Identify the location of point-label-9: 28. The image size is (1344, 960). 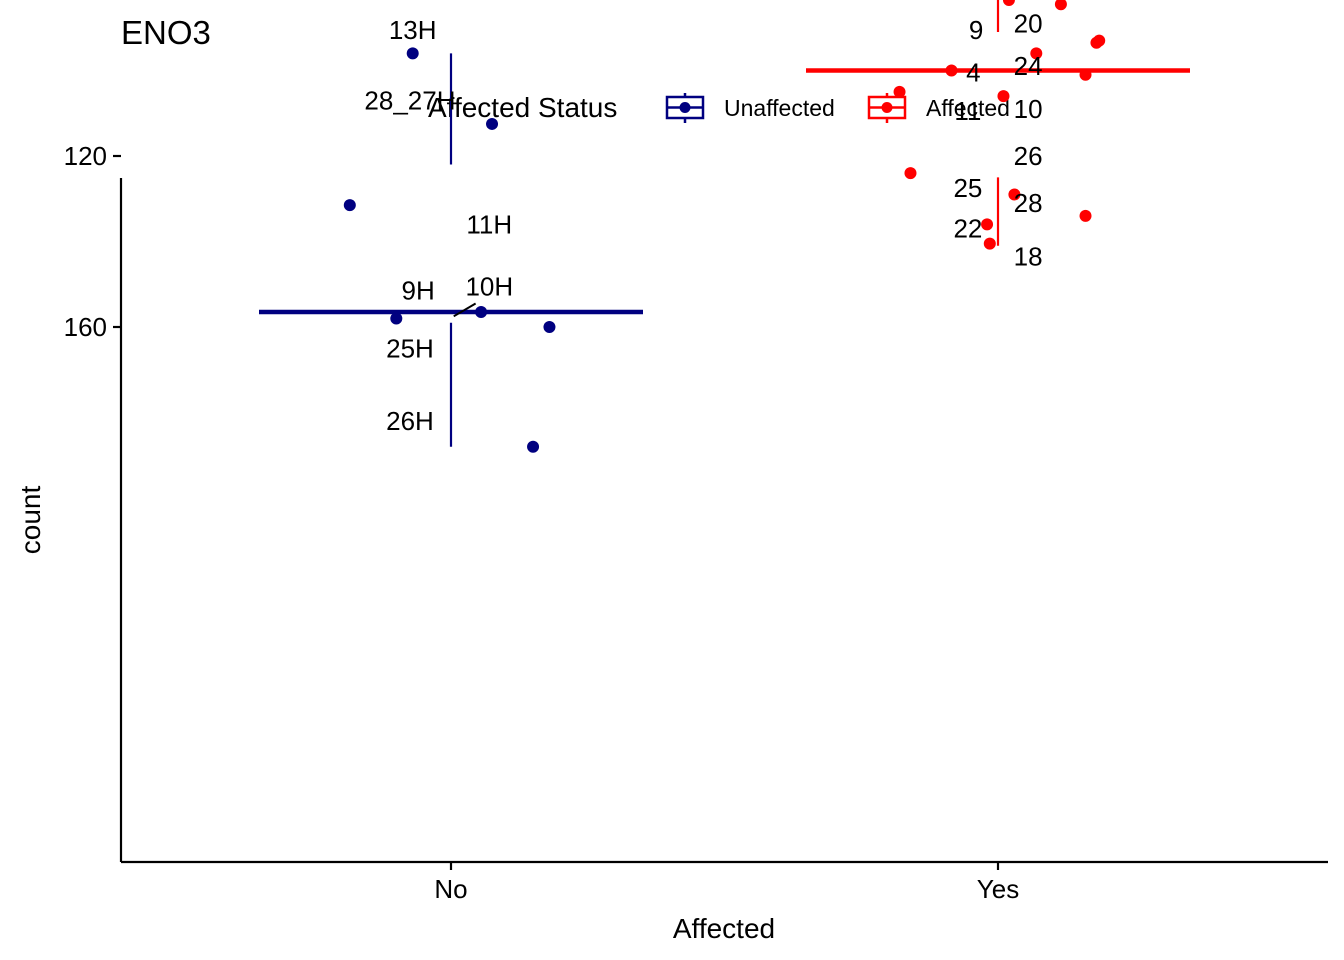
(1028, 203).